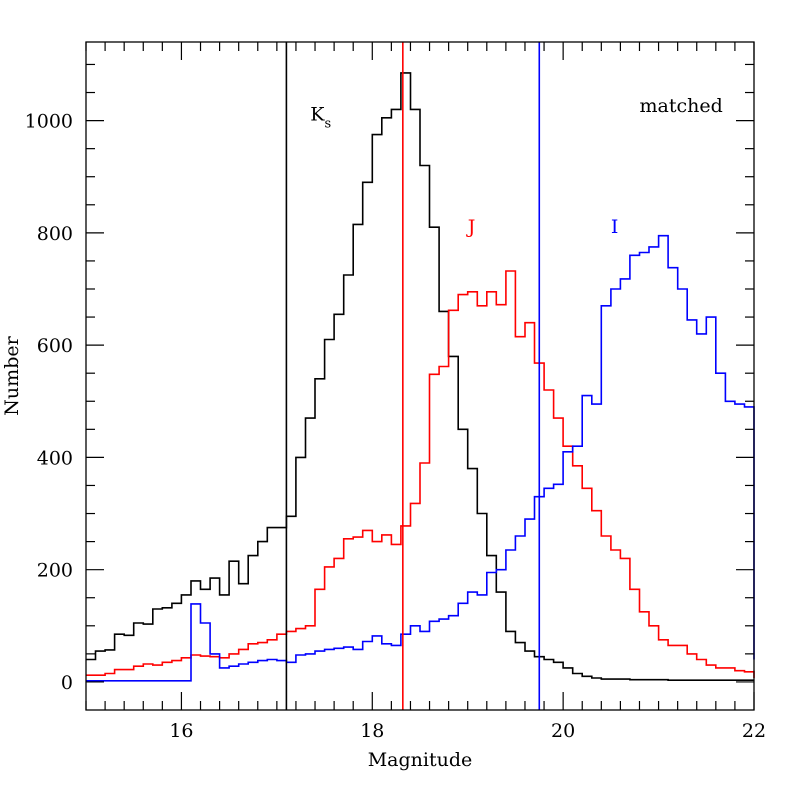  Describe the element at coordinates (615, 227) in the screenshot. I see `annotation-2: I` at that location.